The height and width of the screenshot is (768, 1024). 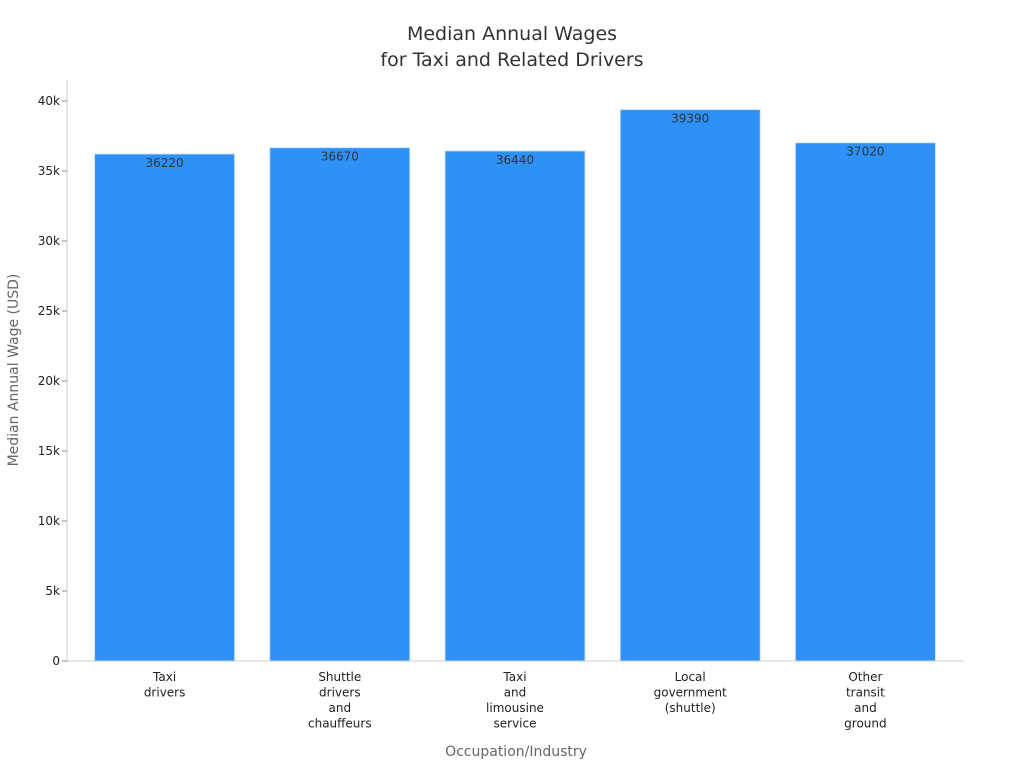 I want to click on x-tick-label: Taxi drivers, so click(x=165, y=685).